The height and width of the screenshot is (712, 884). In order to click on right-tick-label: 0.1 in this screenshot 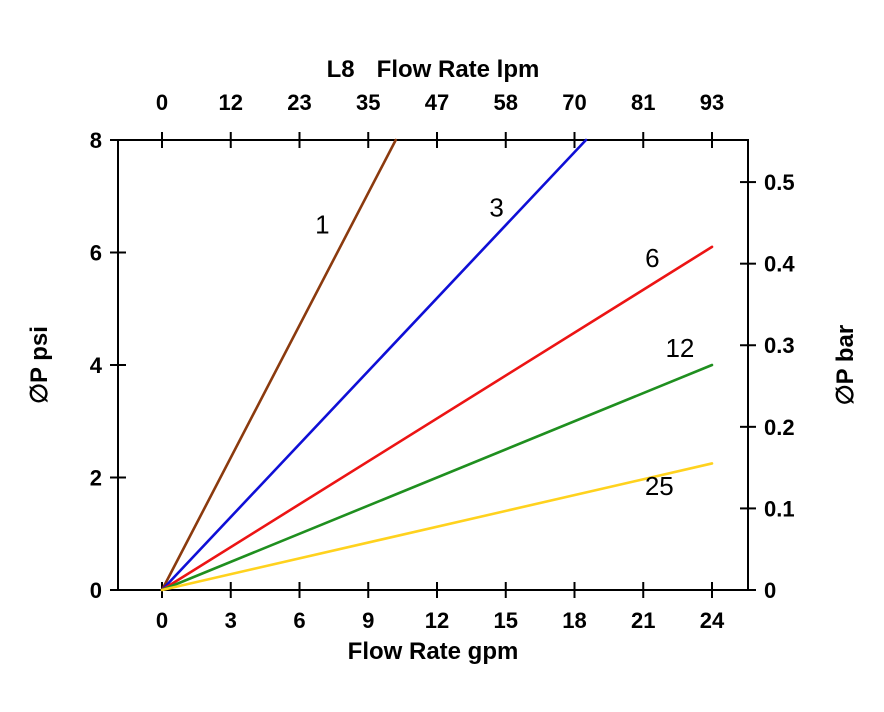, I will do `click(779, 508)`.